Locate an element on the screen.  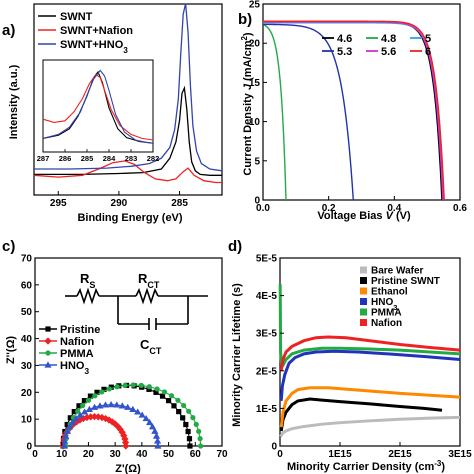
c-legend-label: Nafion is located at coordinates (77, 342).